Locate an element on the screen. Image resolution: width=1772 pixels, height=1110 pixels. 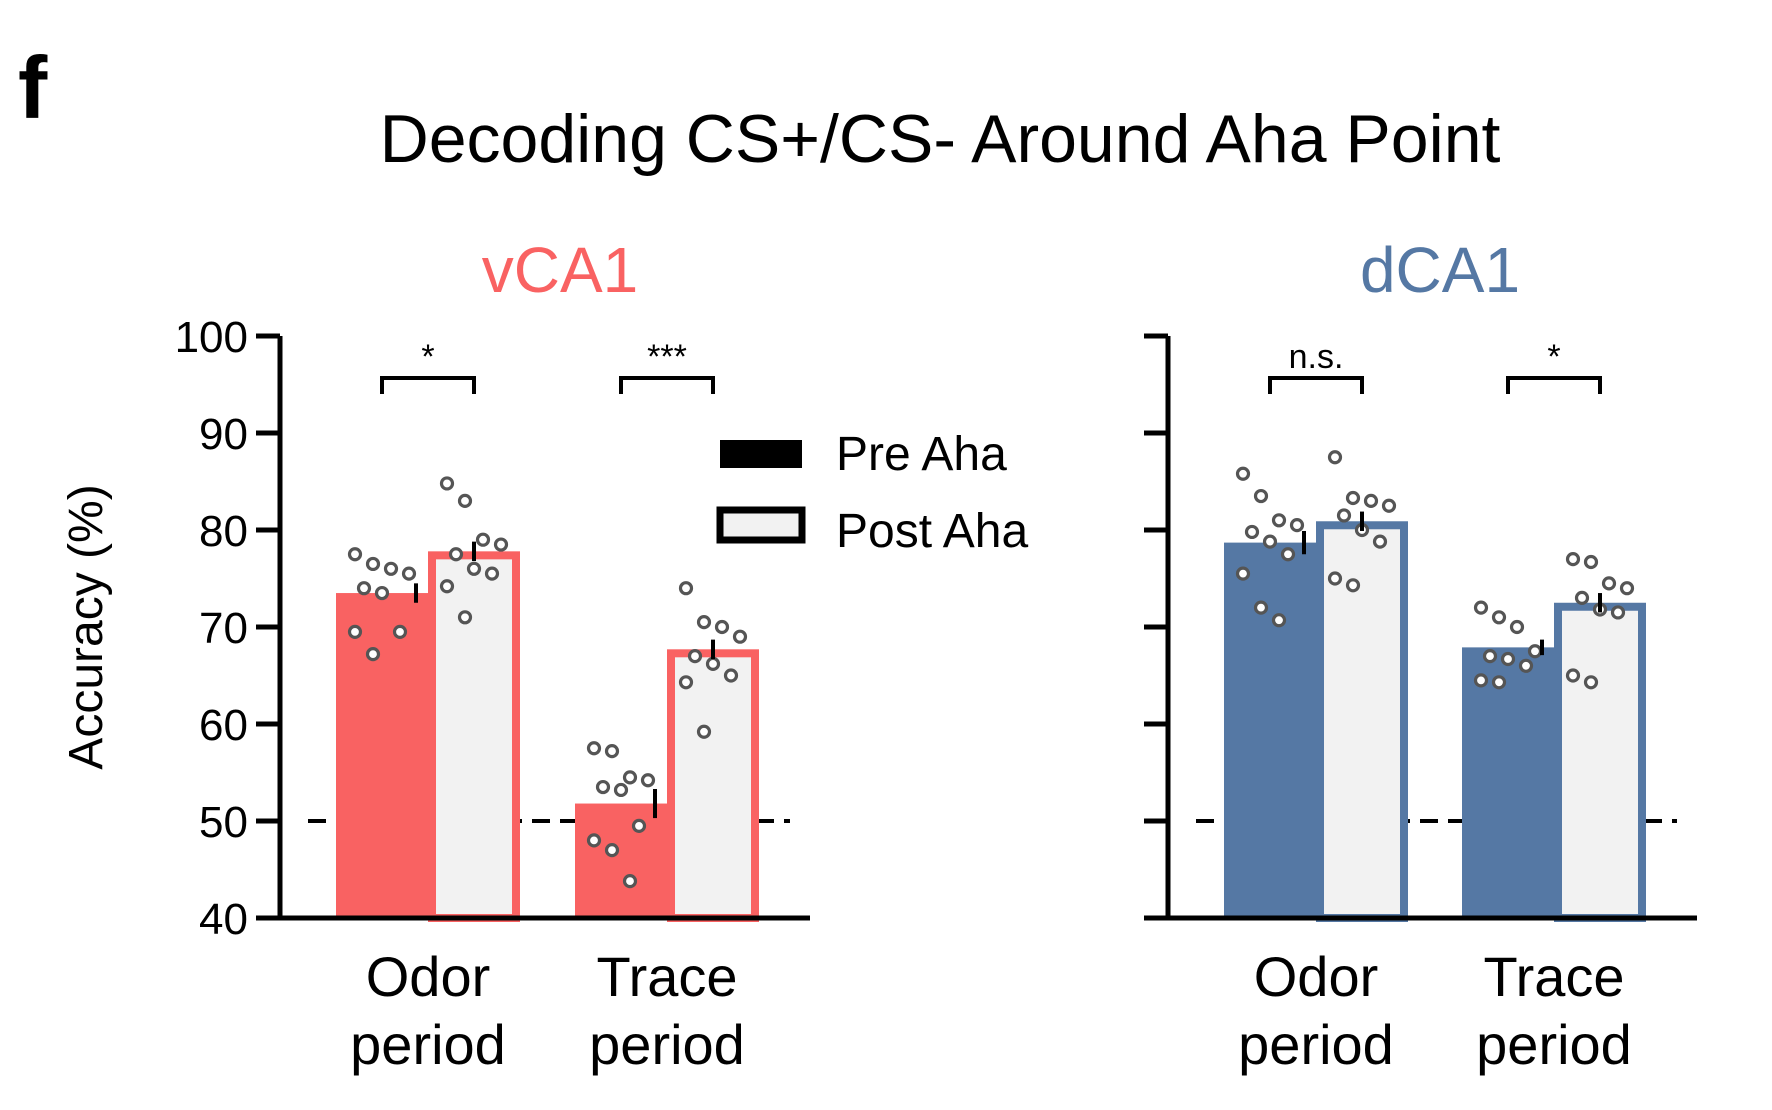
vca1-significance-bracket-odor-period is located at coordinates (428, 385).